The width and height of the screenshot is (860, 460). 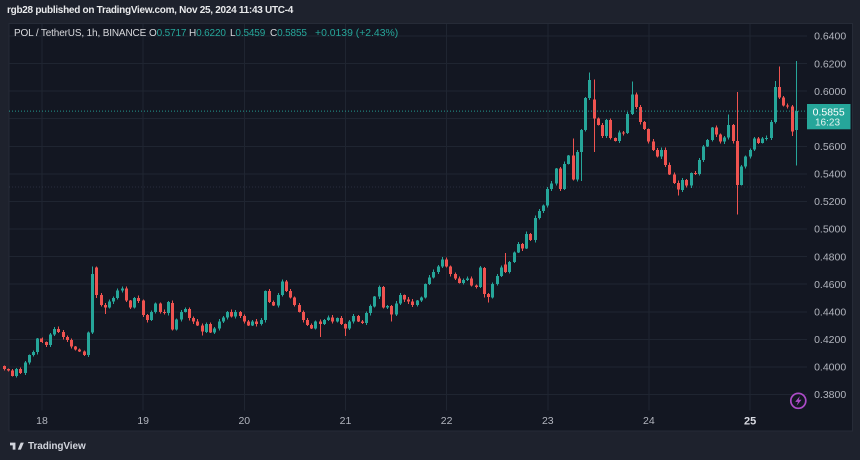 I want to click on svg-text: 0.6200, so click(x=830, y=64).